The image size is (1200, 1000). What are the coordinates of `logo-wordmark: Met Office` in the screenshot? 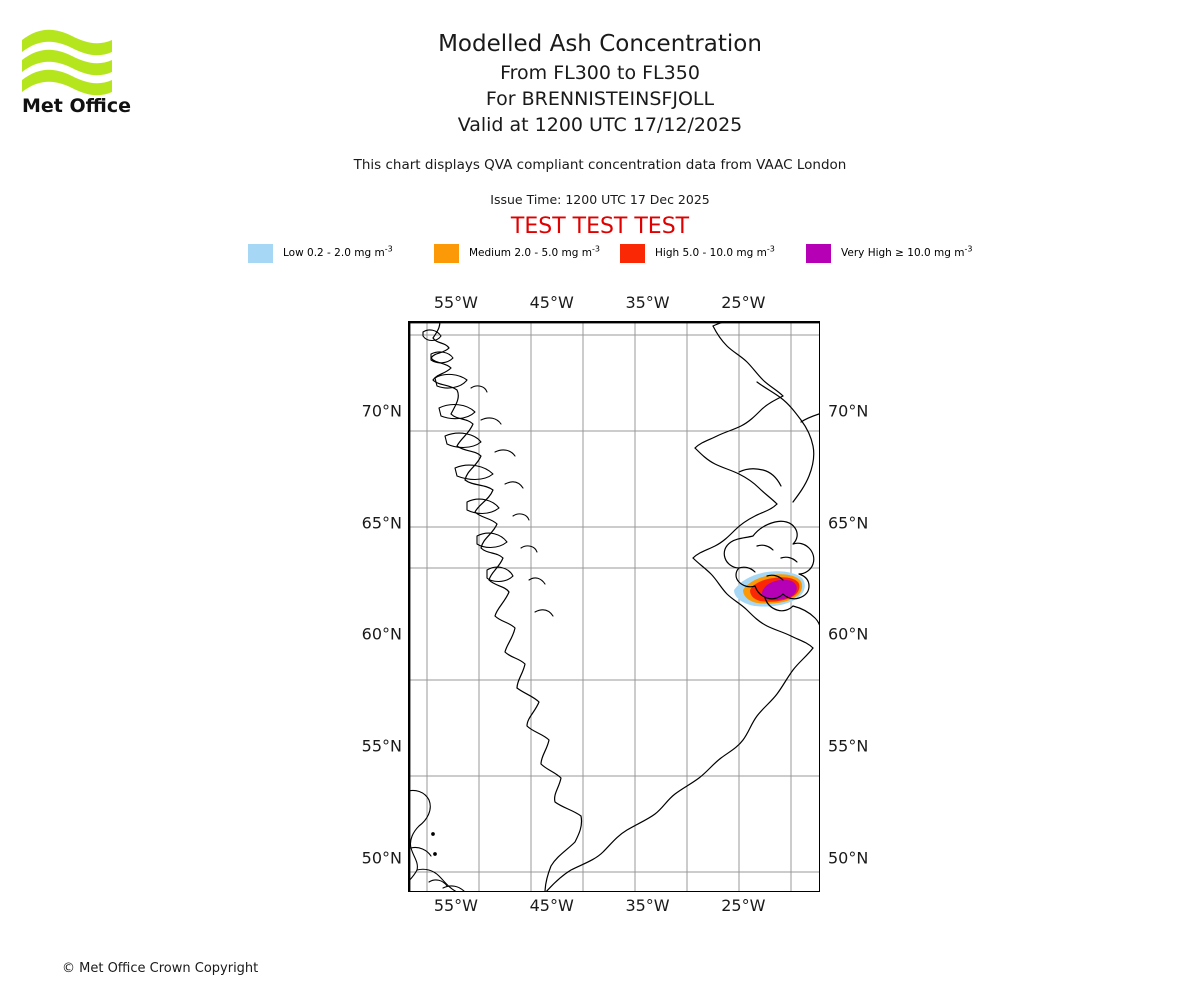 It's located at (76, 104).